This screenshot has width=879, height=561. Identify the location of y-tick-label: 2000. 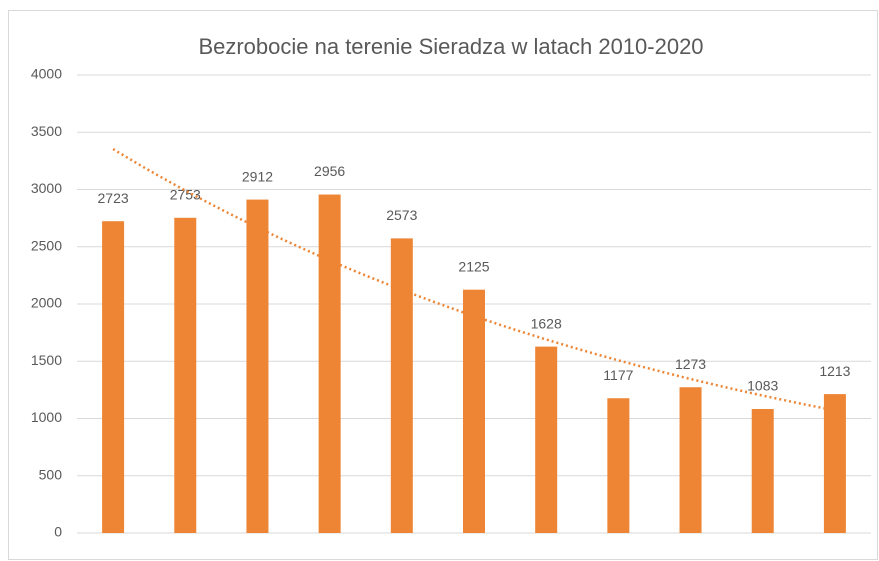
(46, 303).